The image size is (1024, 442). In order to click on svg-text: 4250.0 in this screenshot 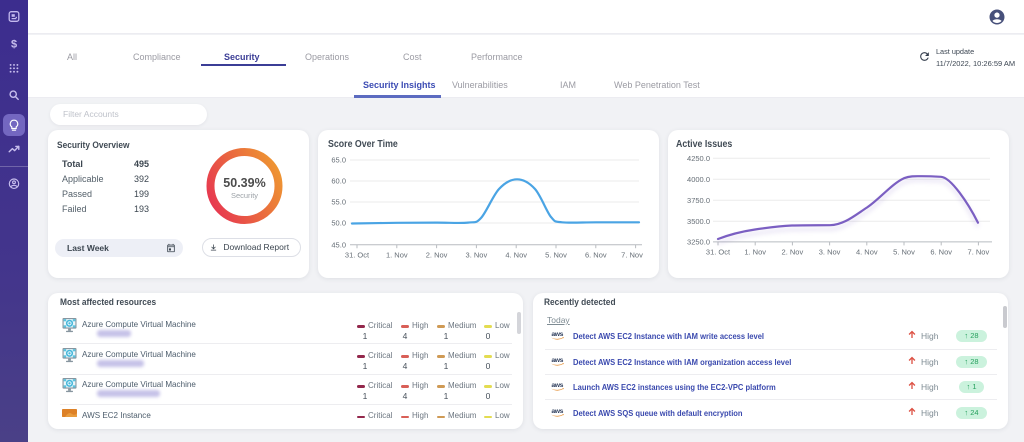, I will do `click(698, 158)`.